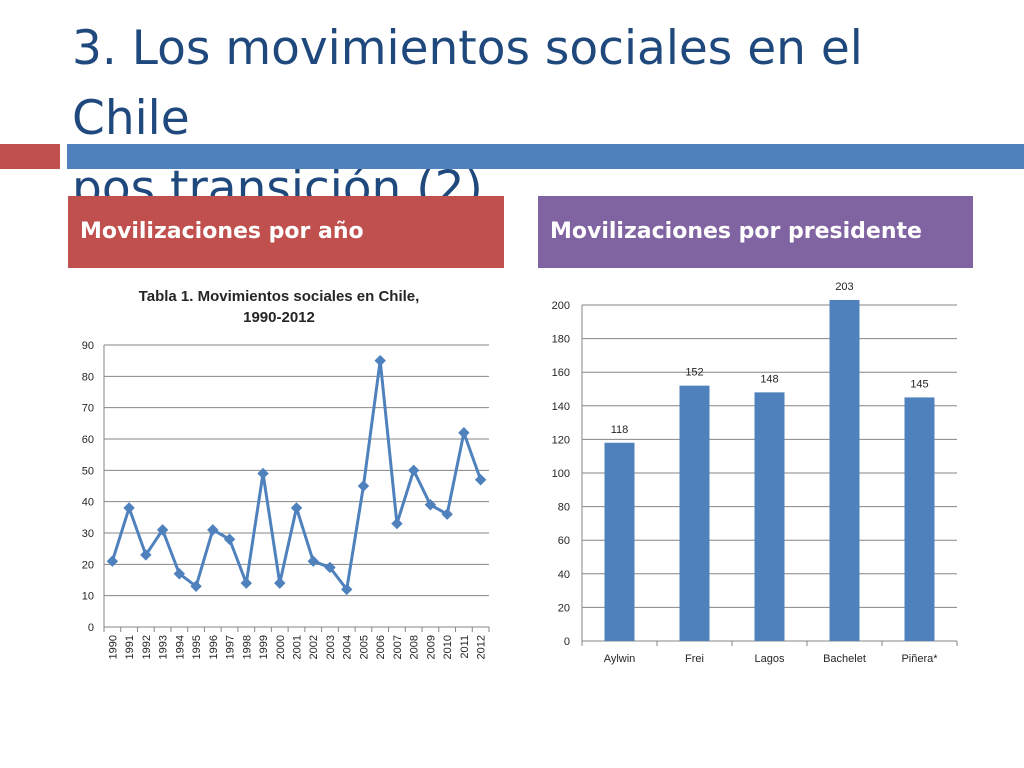 The image size is (1024, 768). I want to click on line-chart-y-tick: 30, so click(88, 534).